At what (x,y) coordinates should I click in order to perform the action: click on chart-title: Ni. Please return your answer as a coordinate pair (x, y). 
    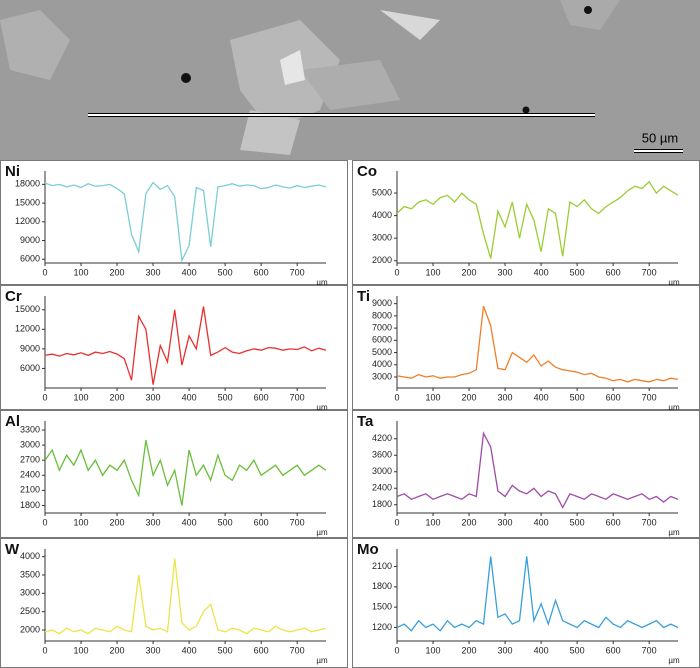
    Looking at the image, I should click on (12, 171).